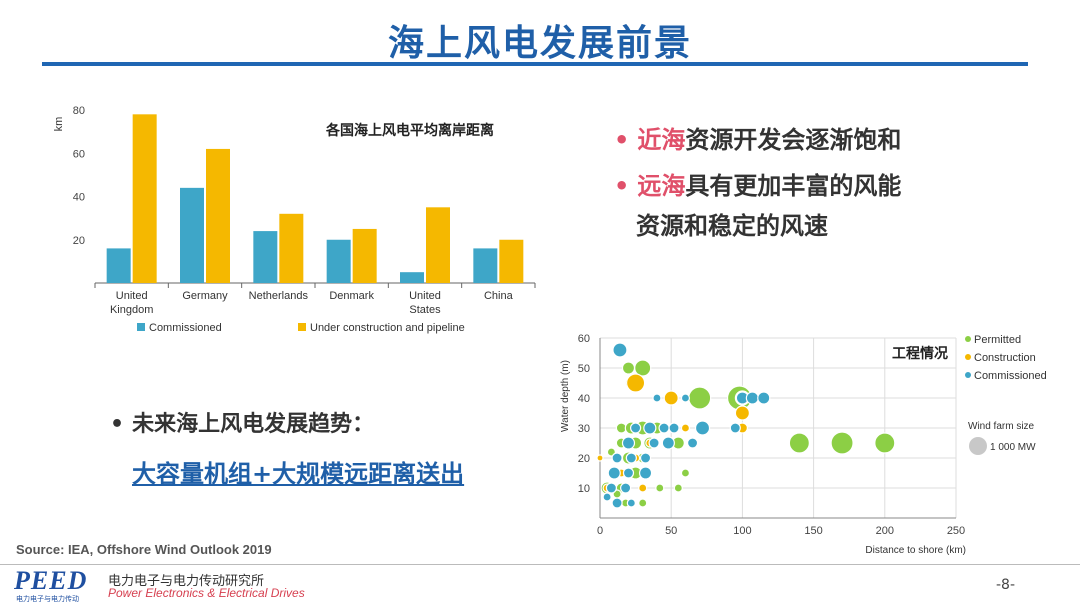 This screenshot has height=604, width=1080. I want to click on title-underline, so click(535, 64).